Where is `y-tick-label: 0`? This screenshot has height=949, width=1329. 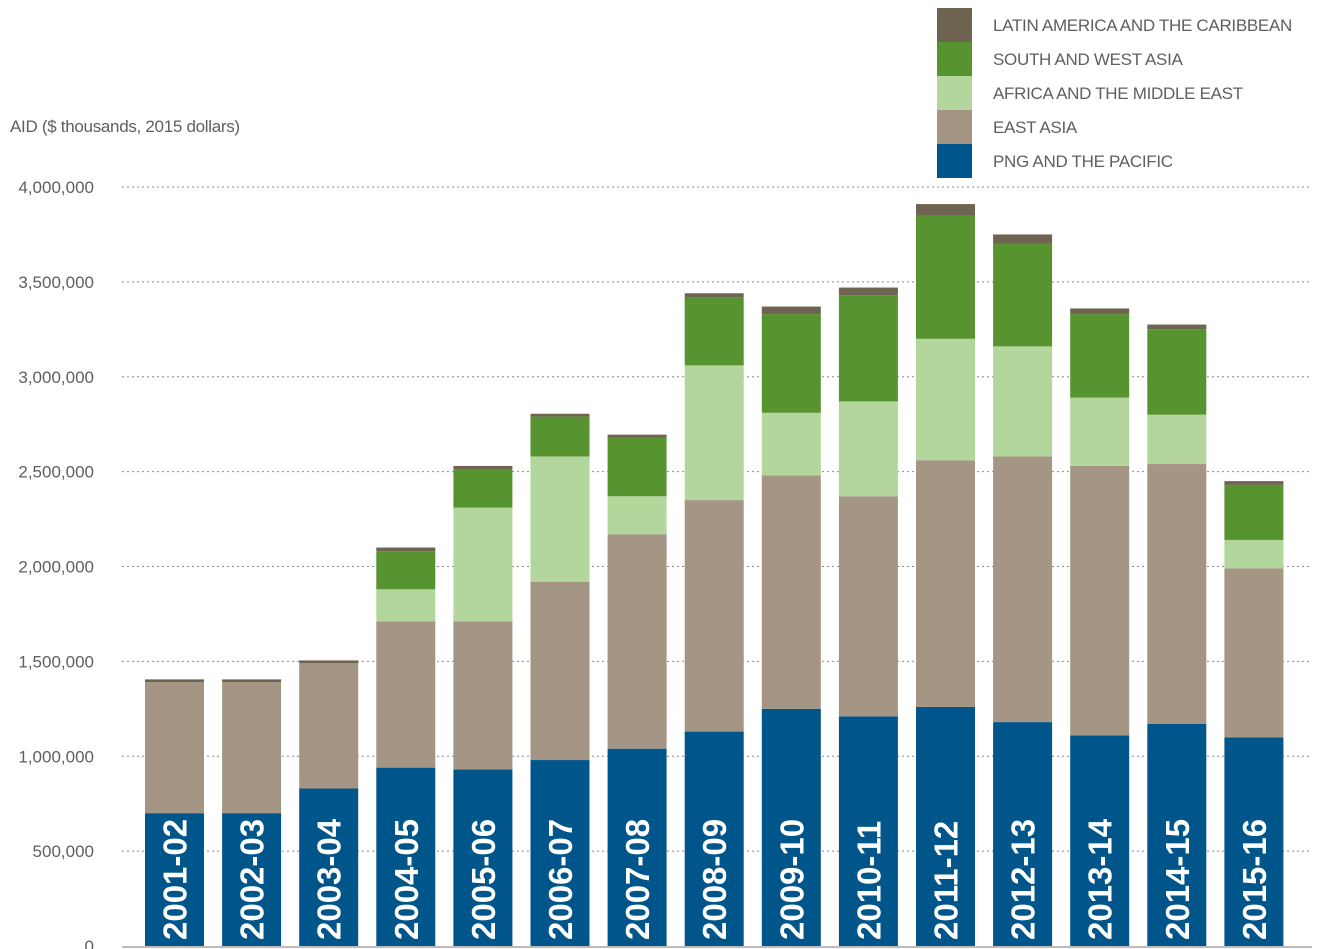
y-tick-label: 0 is located at coordinates (89, 943).